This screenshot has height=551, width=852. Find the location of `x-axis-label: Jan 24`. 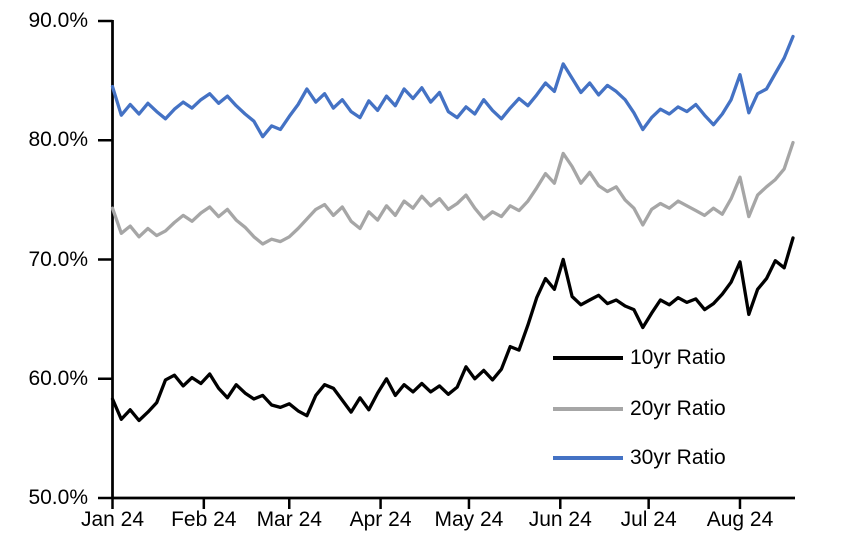

x-axis-label: Jan 24 is located at coordinates (112, 519).